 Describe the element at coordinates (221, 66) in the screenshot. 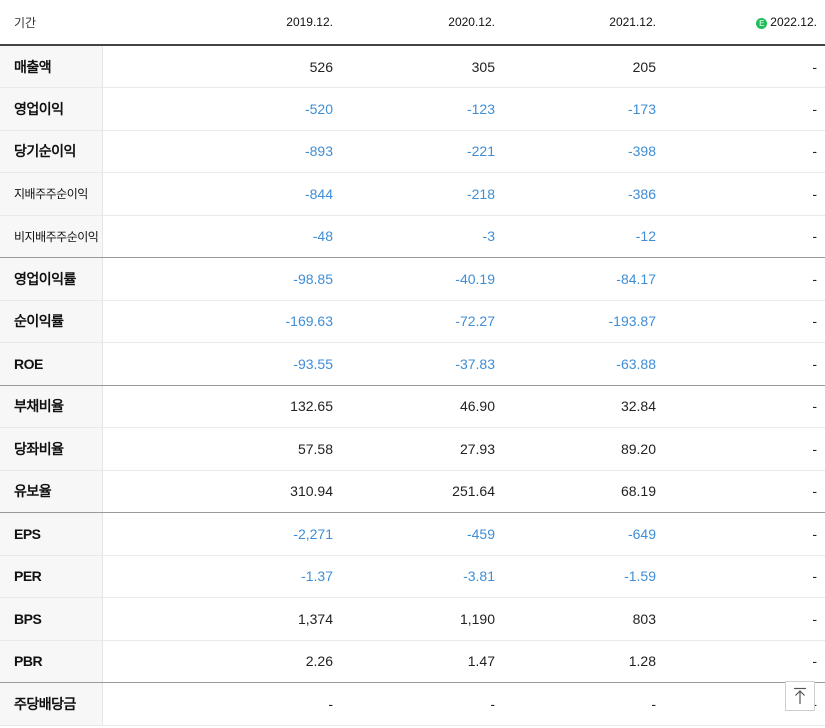

I see `table-cell: 526` at that location.